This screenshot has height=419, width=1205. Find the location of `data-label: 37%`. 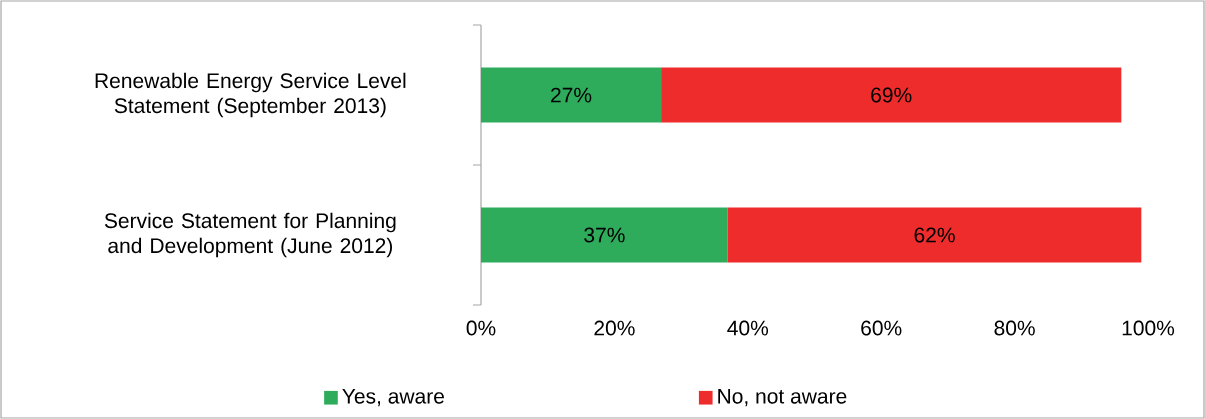

data-label: 37% is located at coordinates (604, 235).